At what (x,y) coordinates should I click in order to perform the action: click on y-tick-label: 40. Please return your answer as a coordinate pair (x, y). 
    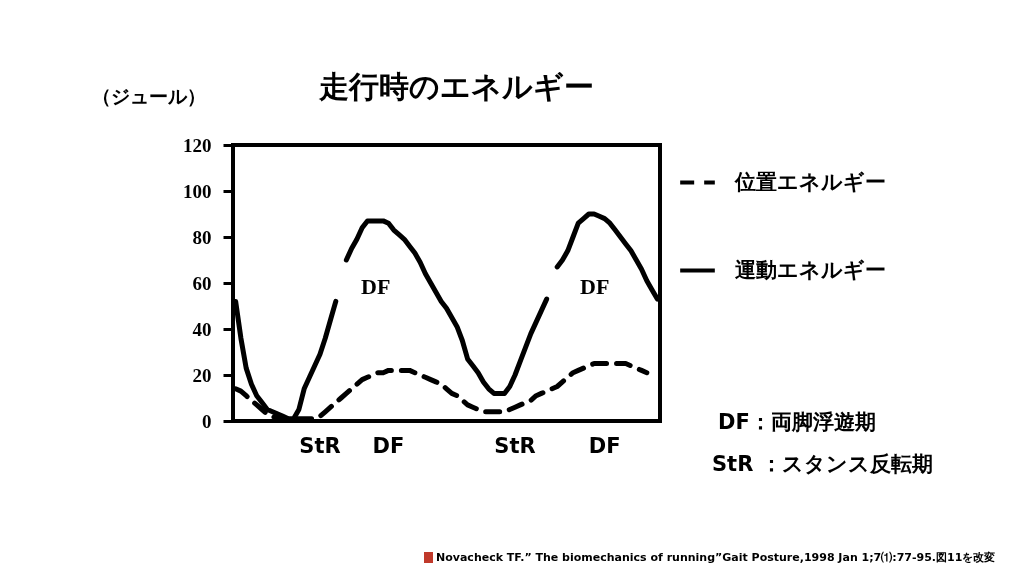
    Looking at the image, I should click on (202, 329).